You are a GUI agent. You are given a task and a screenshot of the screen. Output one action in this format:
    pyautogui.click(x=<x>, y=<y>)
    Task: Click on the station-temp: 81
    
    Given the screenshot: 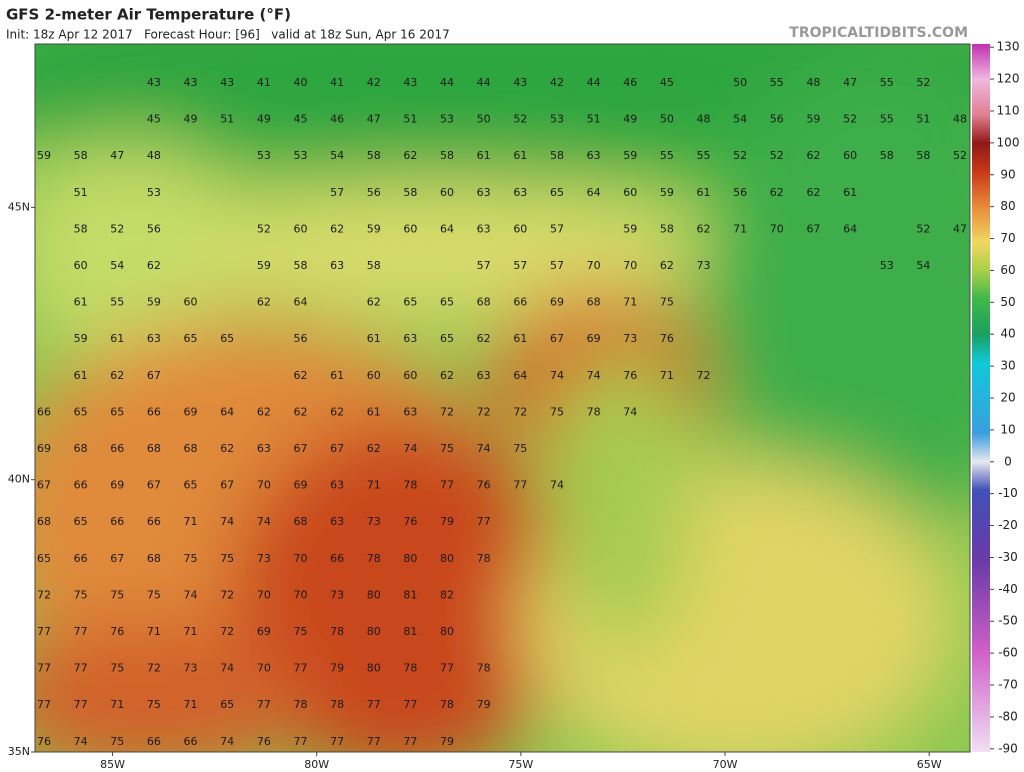 What is the action you would take?
    pyautogui.click(x=410, y=594)
    